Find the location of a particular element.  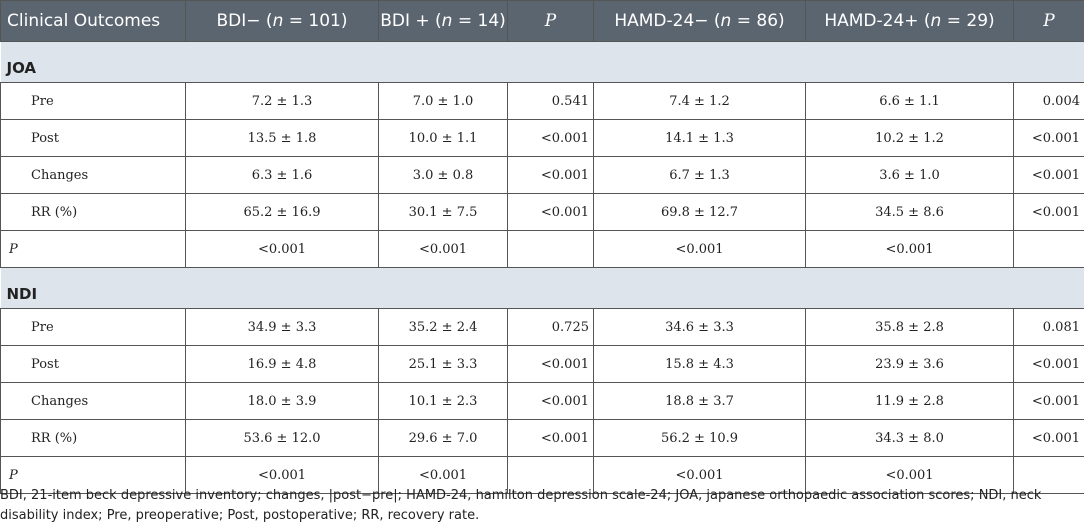

cell-hamd-negative: 6.7 ± 1.3 is located at coordinates (699, 175).